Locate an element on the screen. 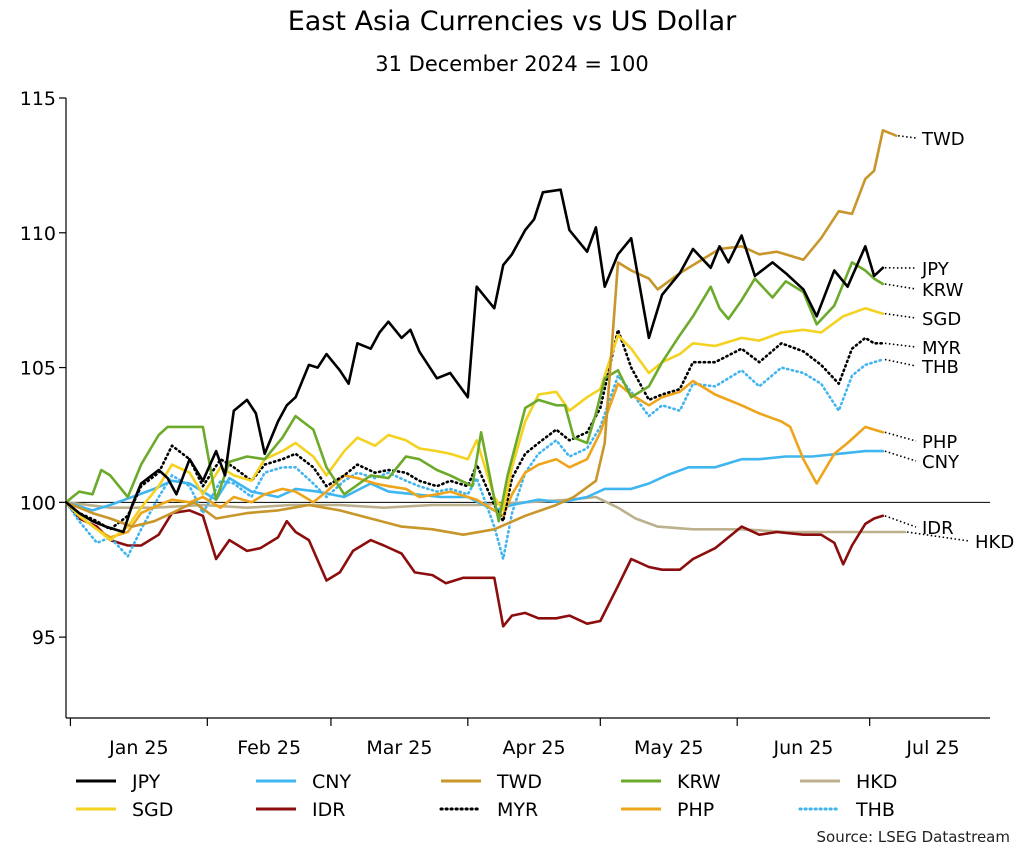 The image size is (1024, 857). legend-label-cny: CNY is located at coordinates (331, 782).